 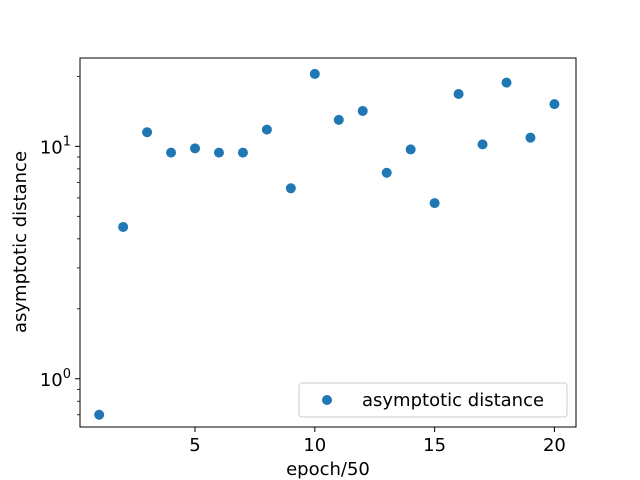 I want to click on x-axis-label: epoch/50, so click(x=328, y=469).